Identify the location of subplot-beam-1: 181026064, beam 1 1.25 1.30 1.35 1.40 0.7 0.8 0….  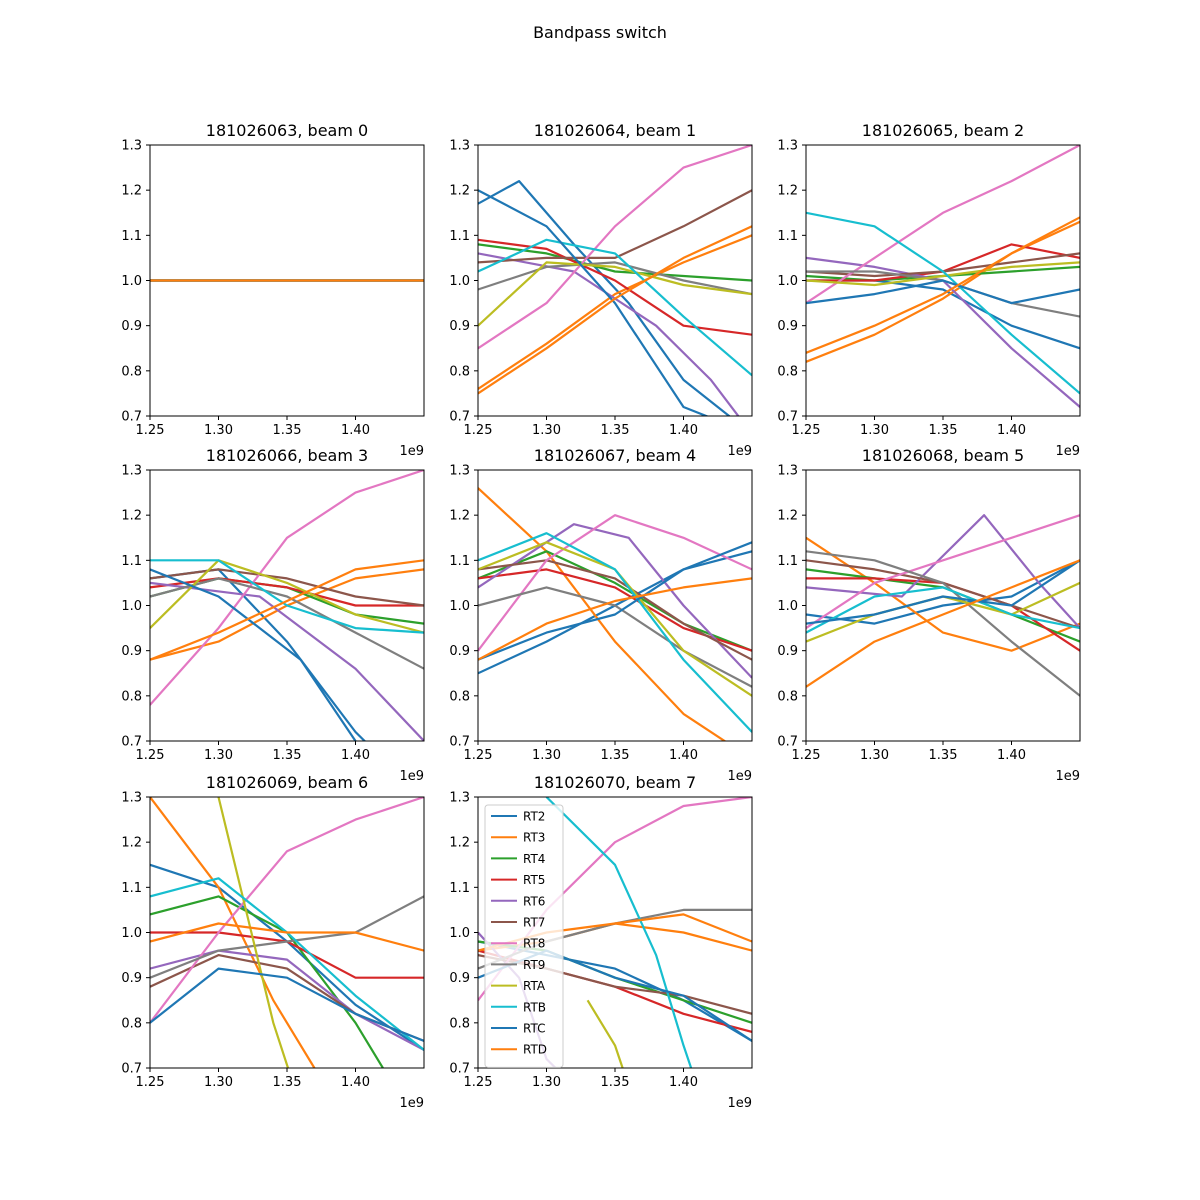
(601, 290).